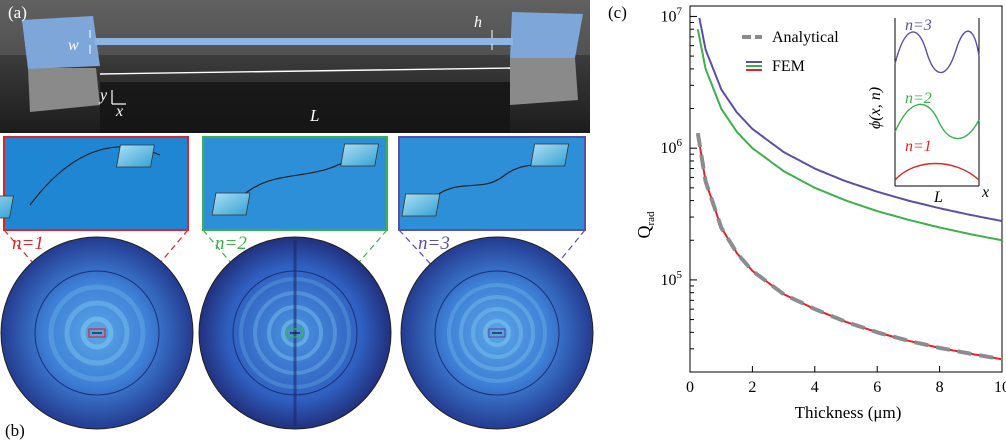 The width and height of the screenshot is (1006, 446). What do you see at coordinates (937, 52) in the screenshot?
I see `inset-curve-n3` at bounding box center [937, 52].